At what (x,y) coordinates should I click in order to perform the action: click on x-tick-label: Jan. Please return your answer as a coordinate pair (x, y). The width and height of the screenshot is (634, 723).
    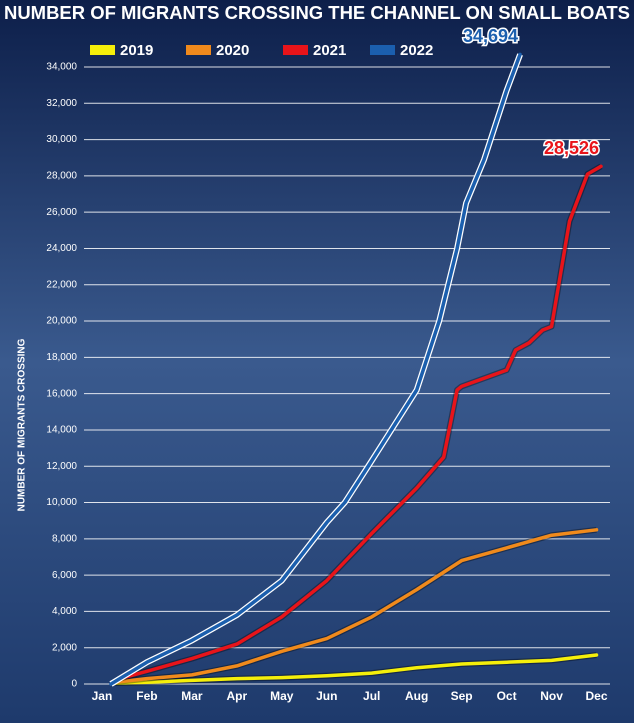
    Looking at the image, I should click on (102, 696).